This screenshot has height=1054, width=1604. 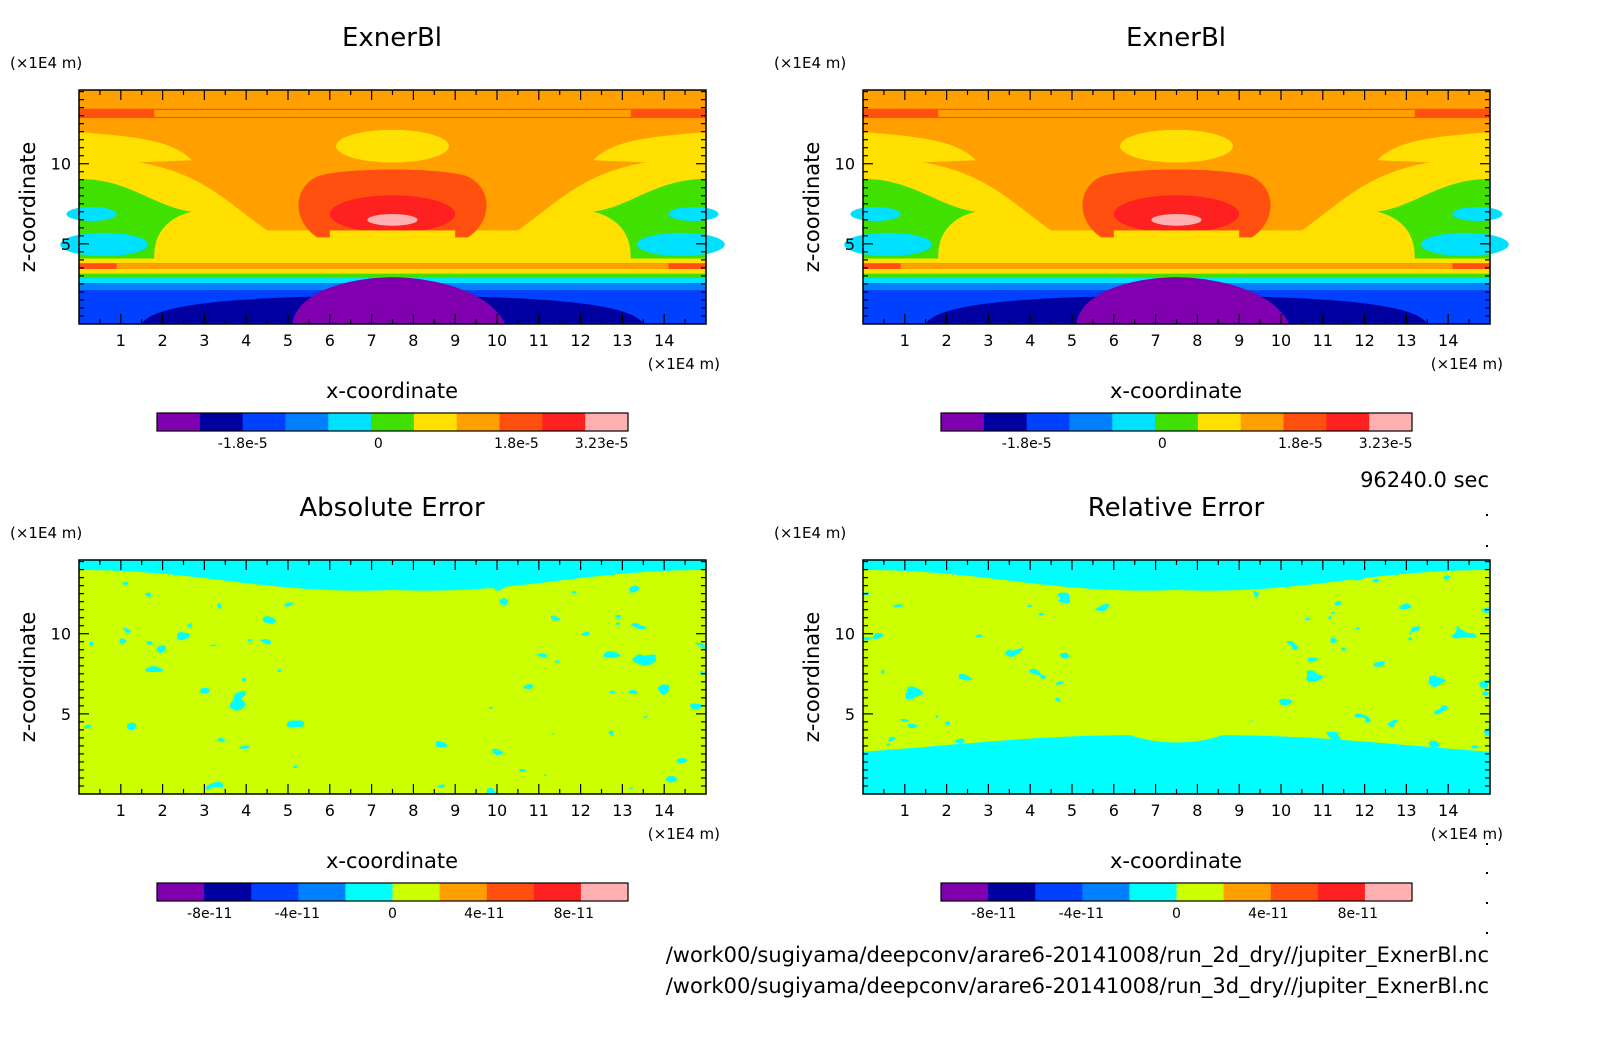 What do you see at coordinates (1300, 444) in the screenshot?
I see `colorbar-label: 1.8e-5` at bounding box center [1300, 444].